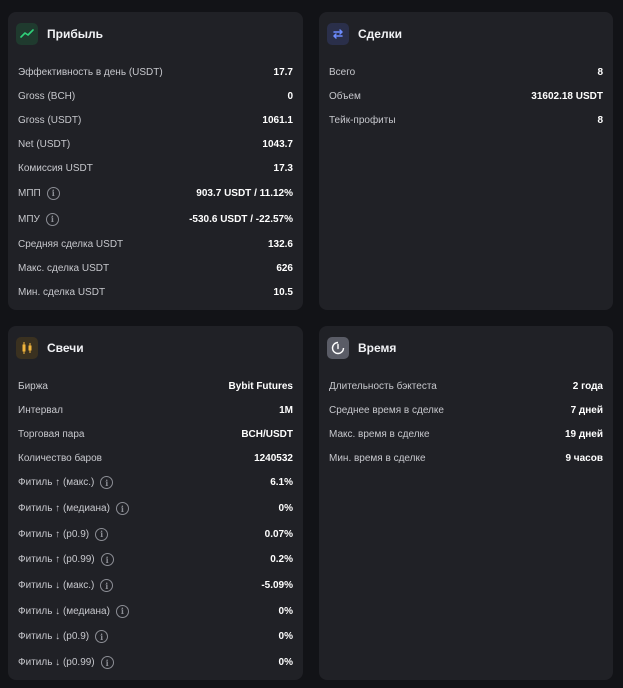  Describe the element at coordinates (155, 663) in the screenshot. I see `candles-row: Фитиль ↓ (p0.99) i 0%` at that location.